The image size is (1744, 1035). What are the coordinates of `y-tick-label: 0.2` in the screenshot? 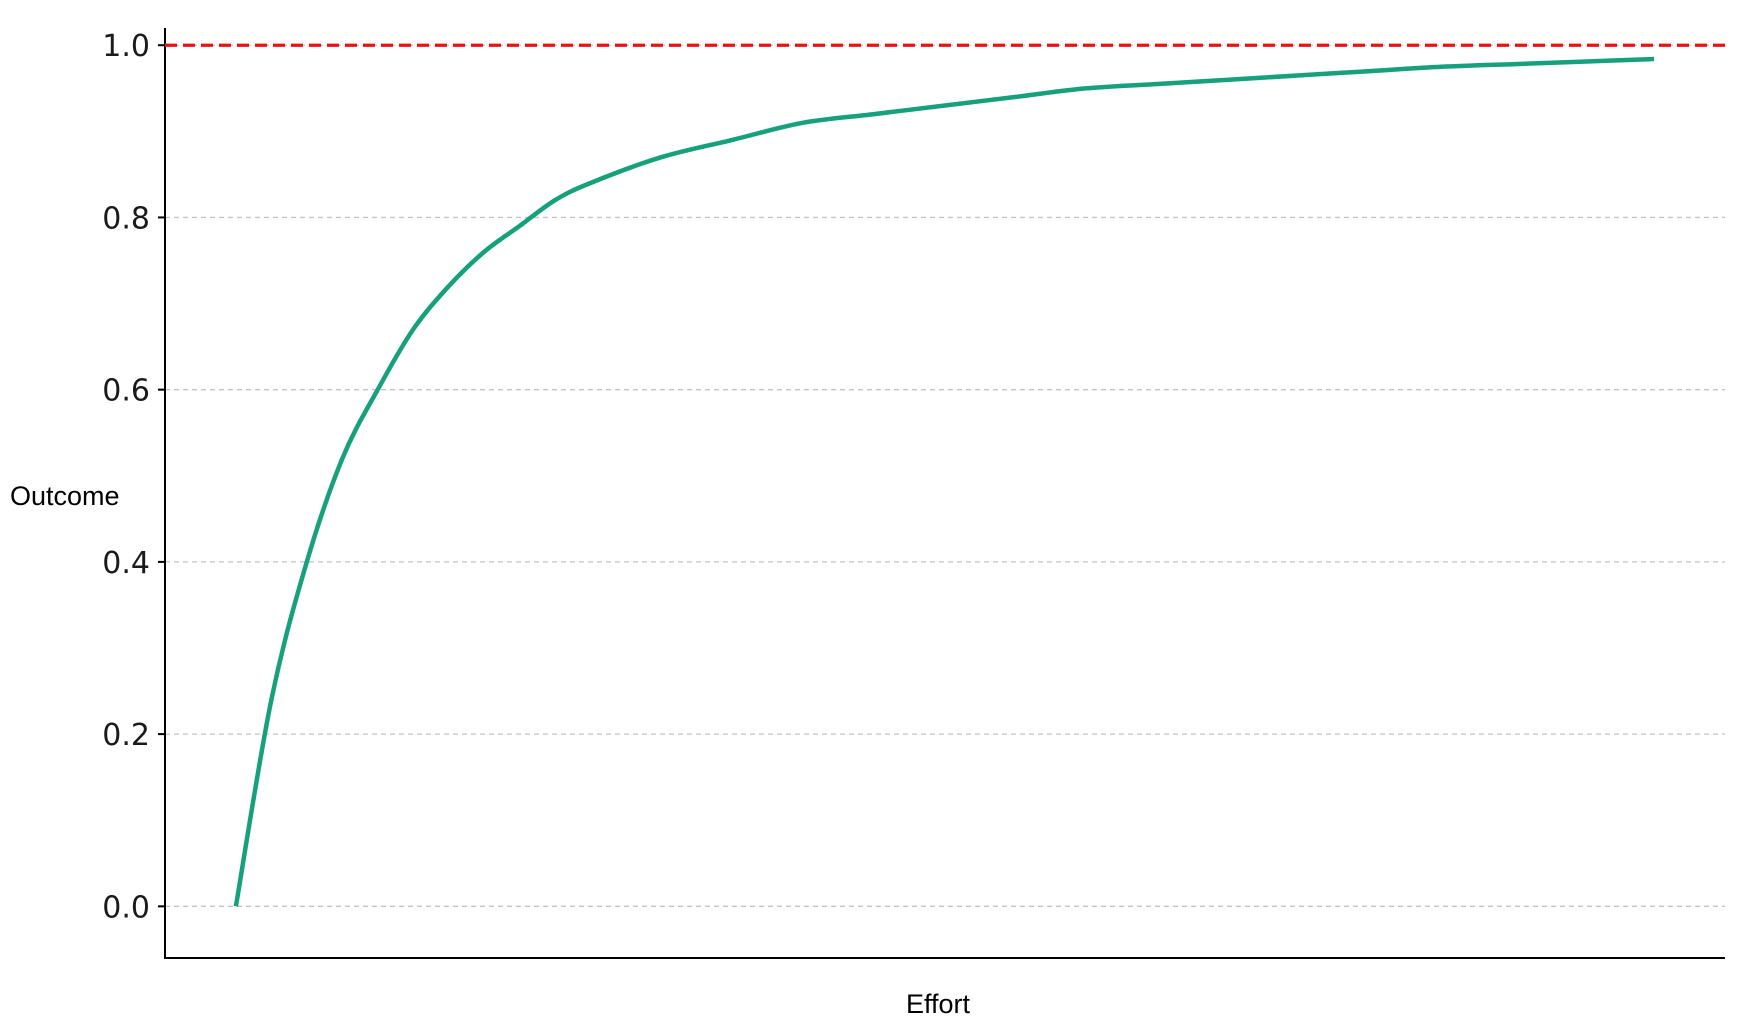 It's located at (126, 735).